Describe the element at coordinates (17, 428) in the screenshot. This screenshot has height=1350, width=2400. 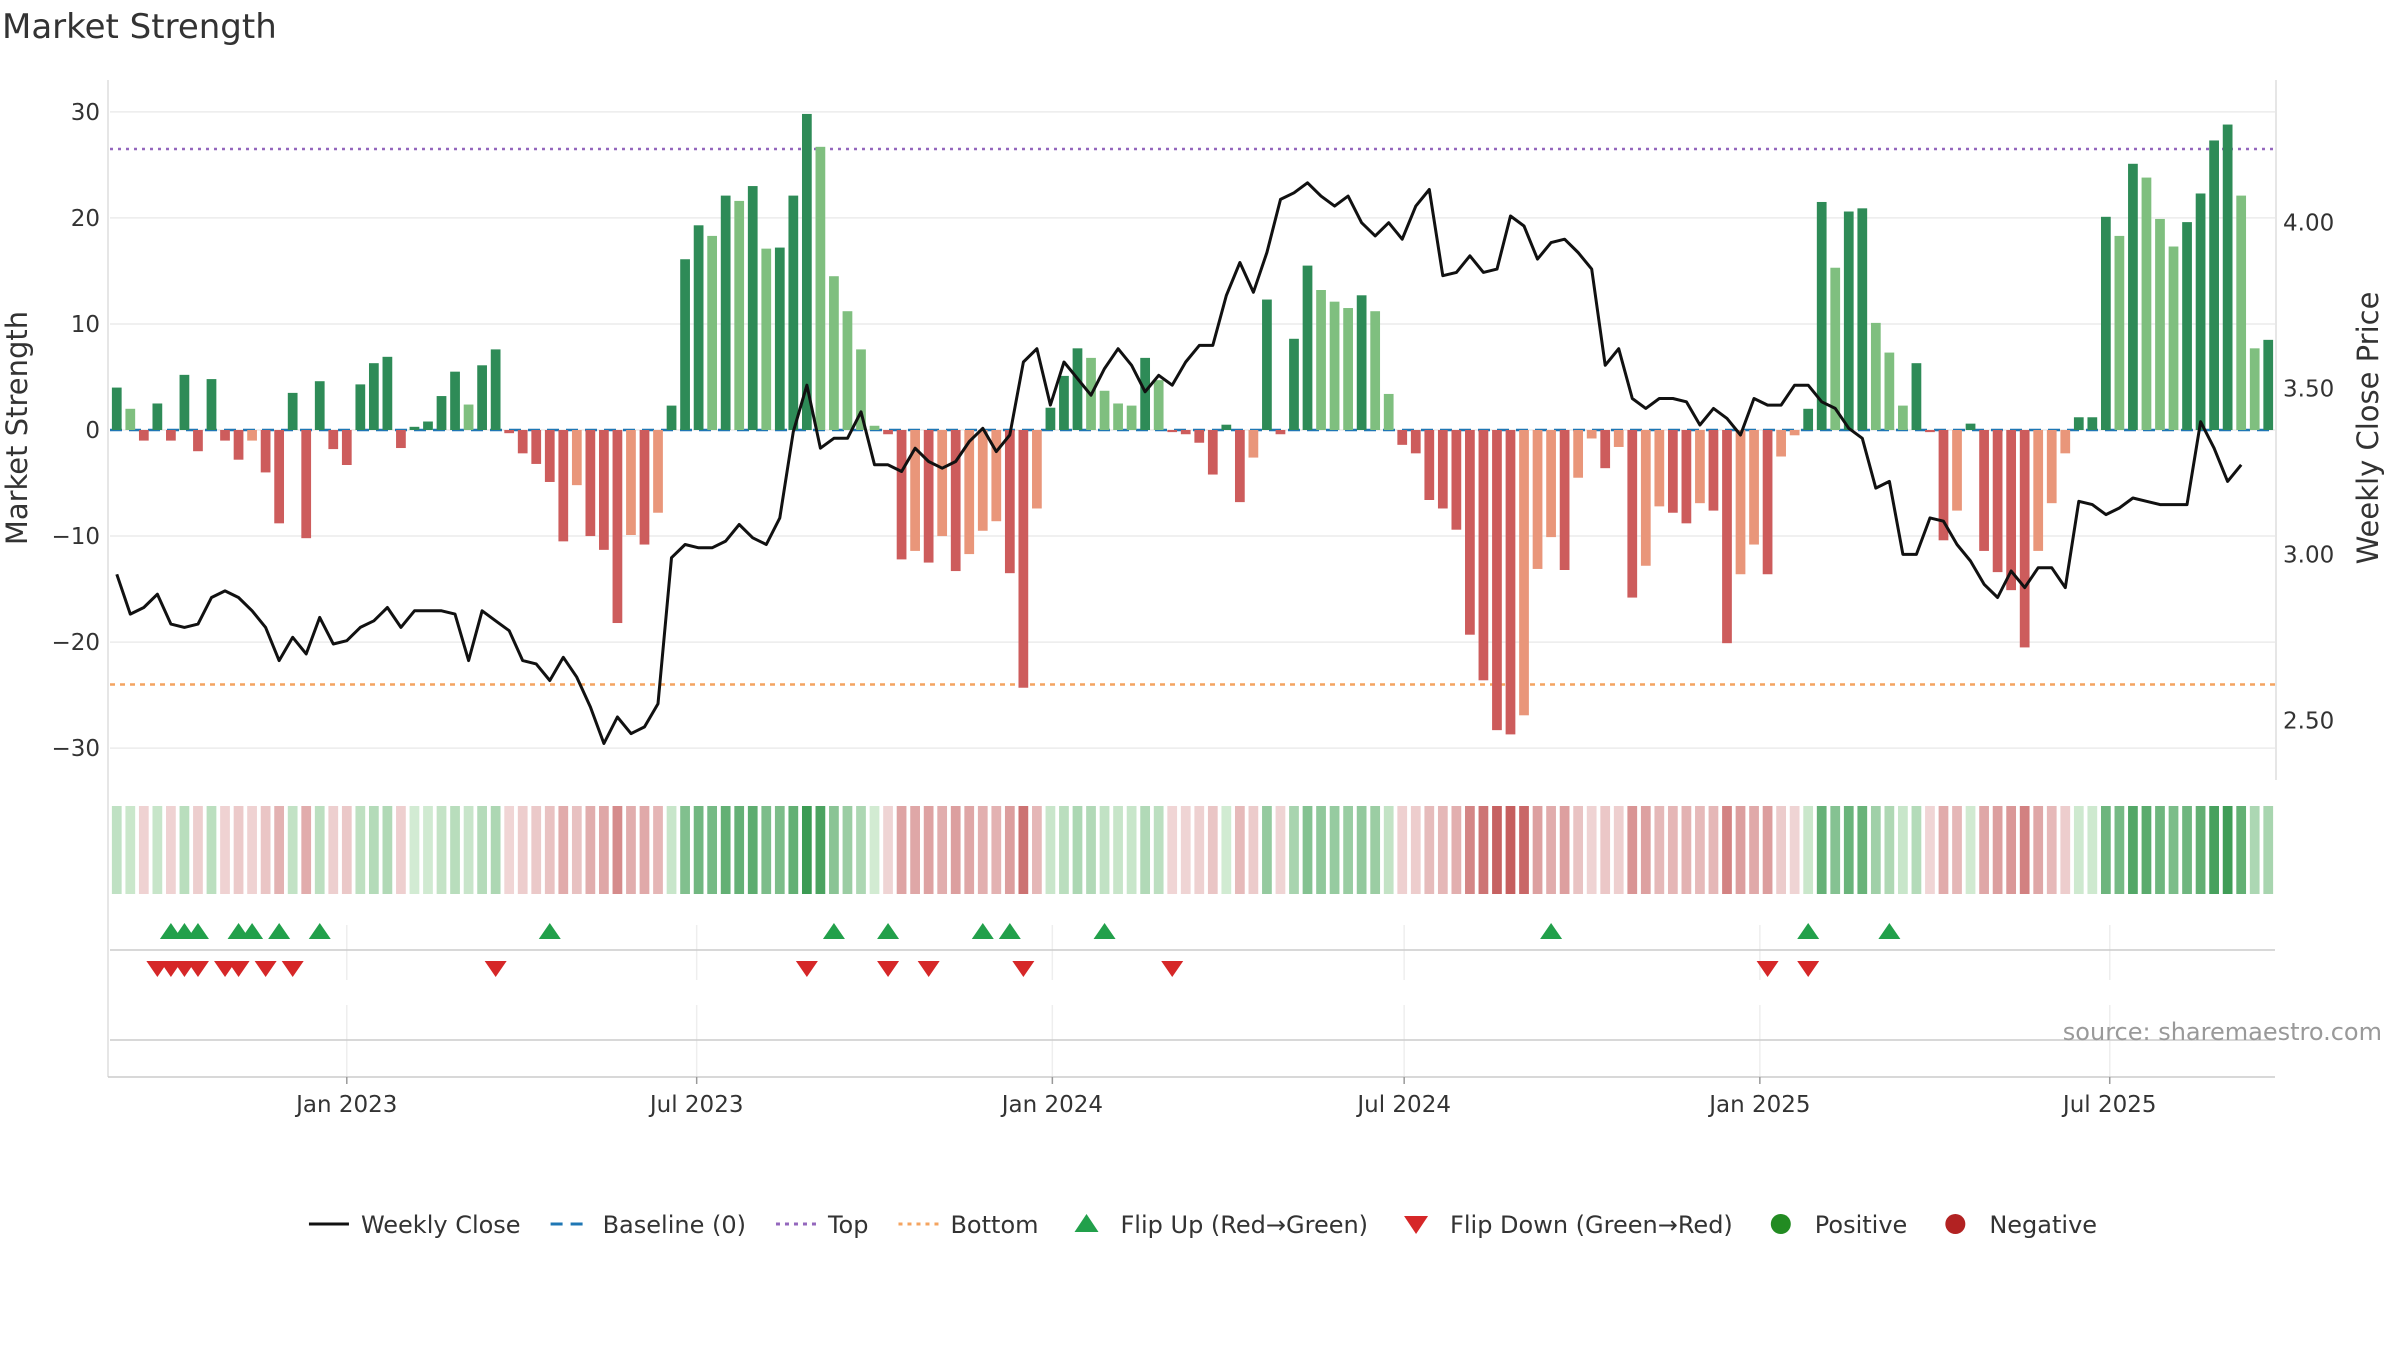
I see `y-axis-title-left: Market Strength` at that location.